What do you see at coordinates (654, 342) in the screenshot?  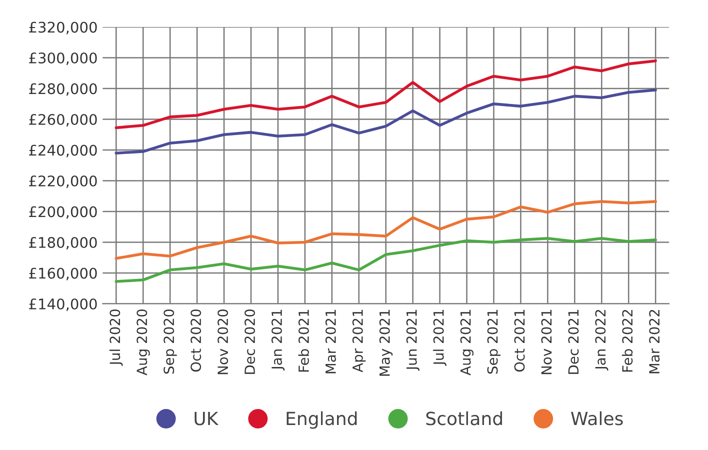 I see `x-tick-label: Mar 2022` at bounding box center [654, 342].